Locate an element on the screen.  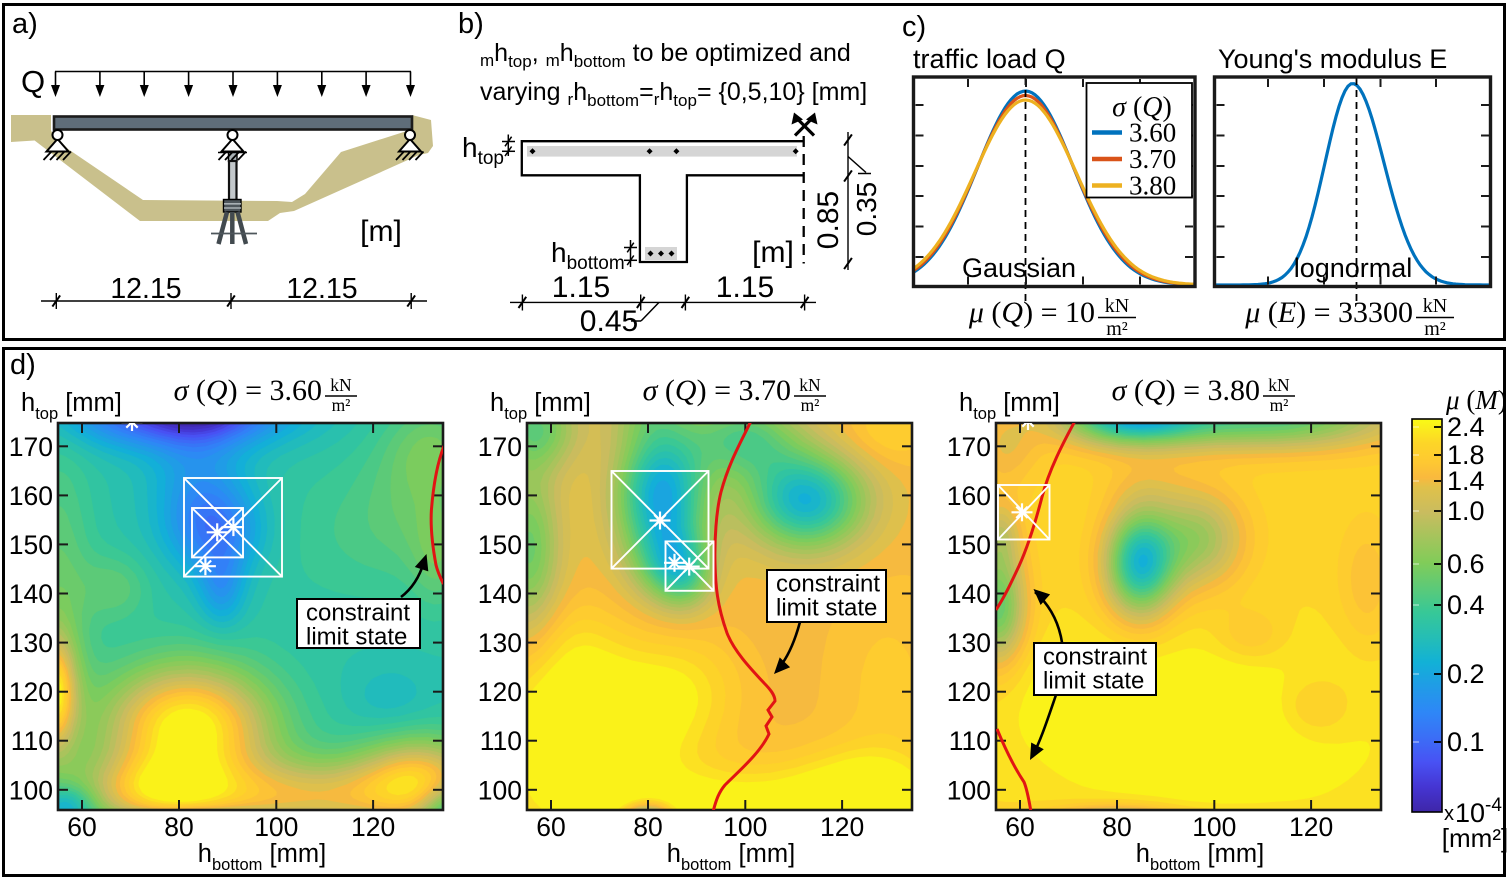
svg-text:varying rhbottom=rhtop= {0,5,1: varying rhbottom=rhtop= {0,5,10} [mm] is located at coordinates (673, 94).